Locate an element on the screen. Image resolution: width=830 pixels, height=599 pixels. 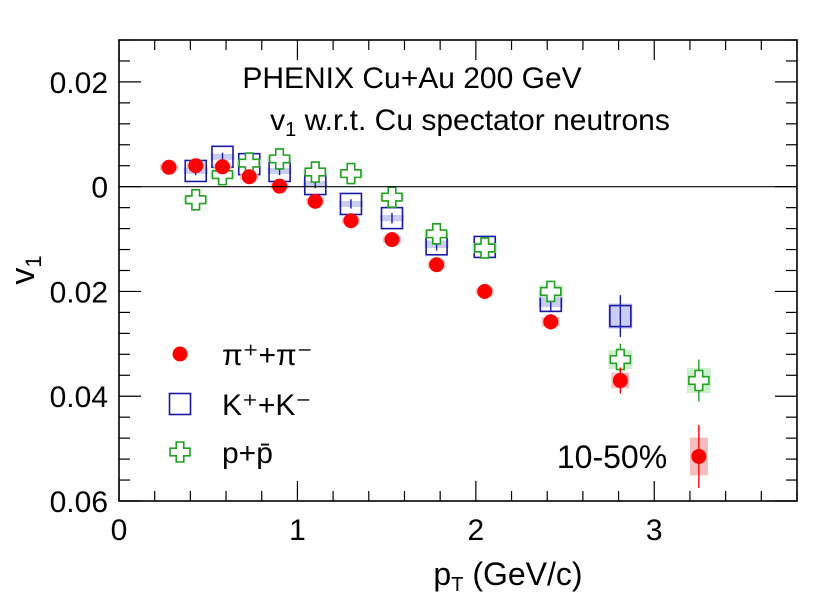
title-line-2-main: v is located at coordinates (277, 120).